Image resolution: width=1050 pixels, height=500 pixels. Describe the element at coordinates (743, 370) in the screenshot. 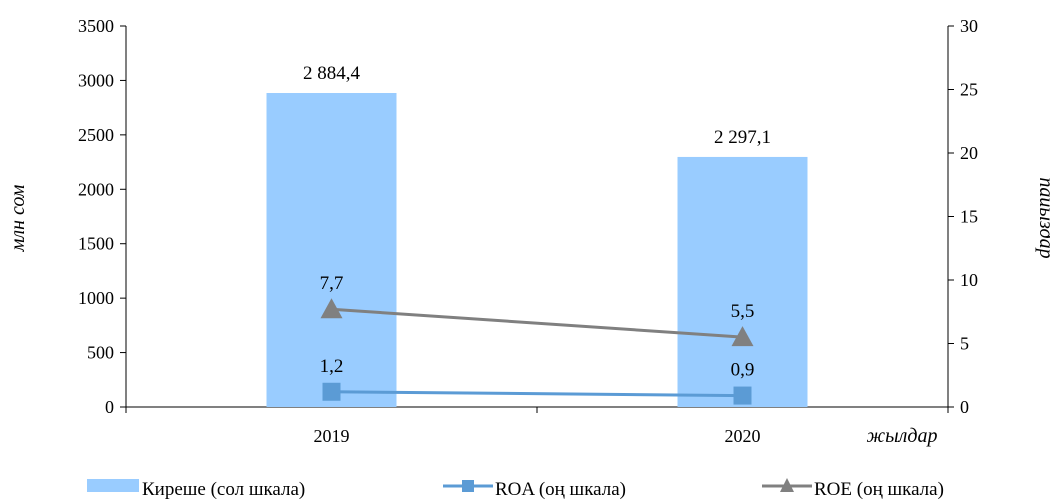

I see `point-data-label: 0,9` at that location.